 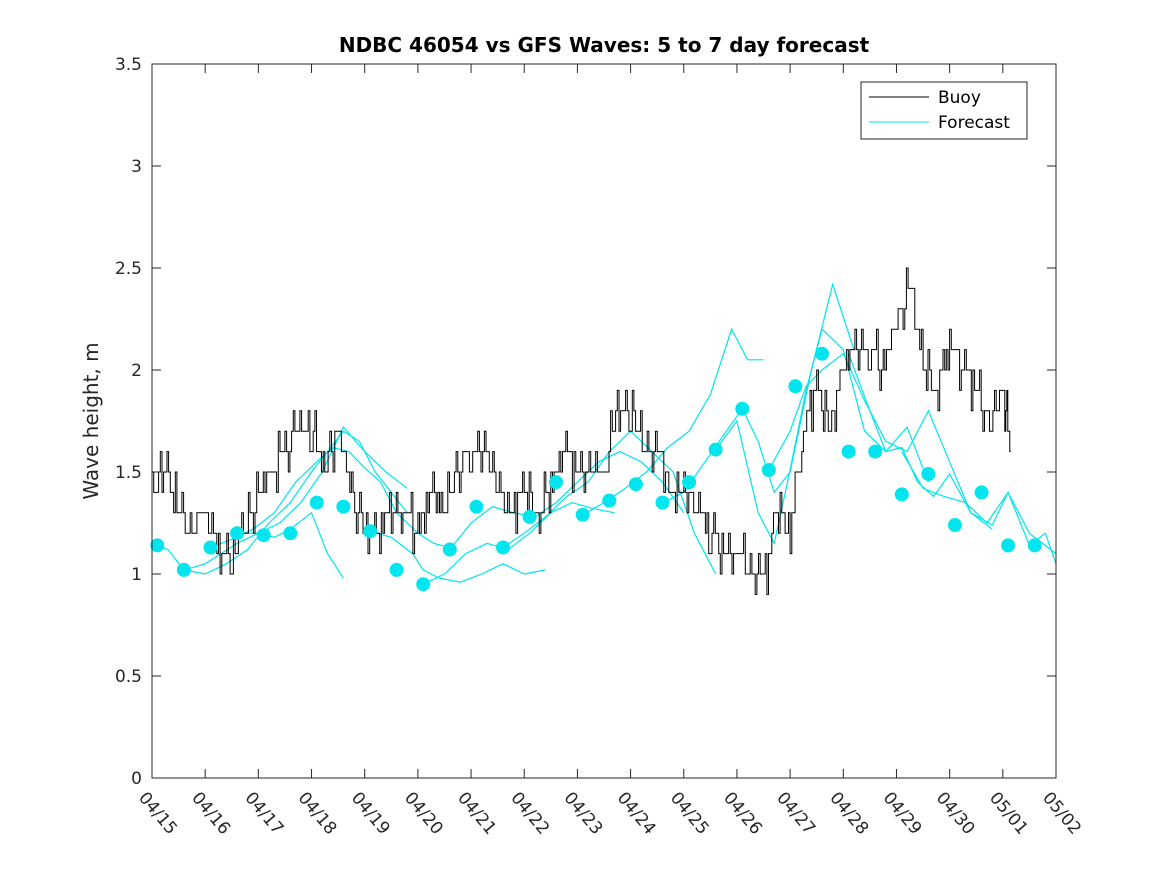 What do you see at coordinates (128, 422) in the screenshot?
I see `y-tick-labels: 0 0.5 1 1.5 2 2.5 3 3.5` at bounding box center [128, 422].